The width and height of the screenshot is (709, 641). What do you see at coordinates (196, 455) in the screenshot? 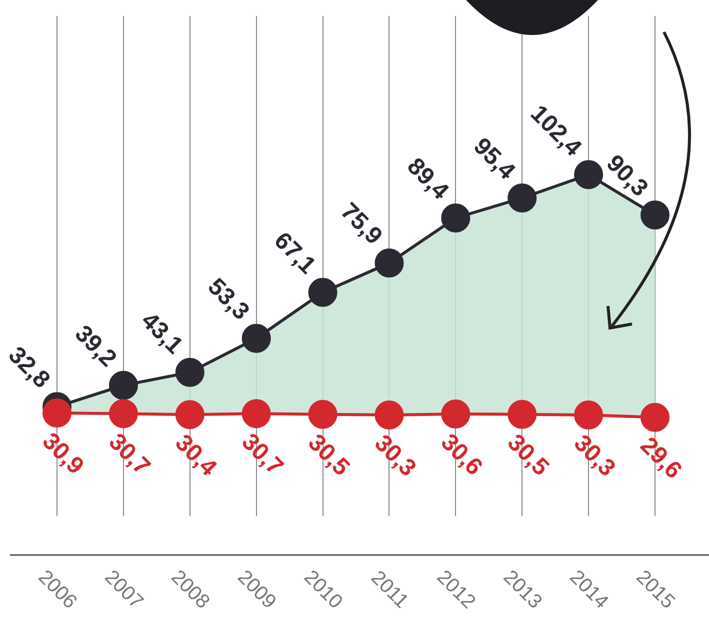
I see `data-label: 30,4` at bounding box center [196, 455].